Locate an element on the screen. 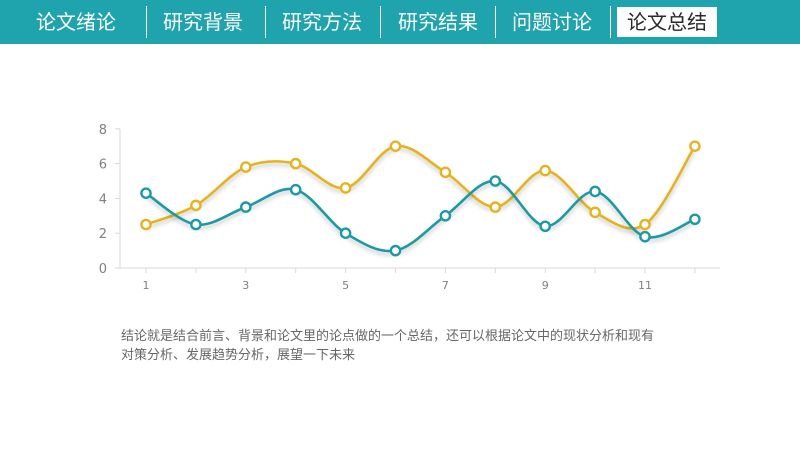 The width and height of the screenshot is (800, 454). y-tick-label: 0 is located at coordinates (103, 269).